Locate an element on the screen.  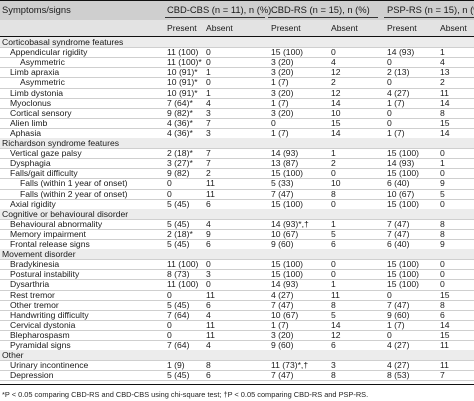
row-label: Rest tremor is located at coordinates (32, 294).